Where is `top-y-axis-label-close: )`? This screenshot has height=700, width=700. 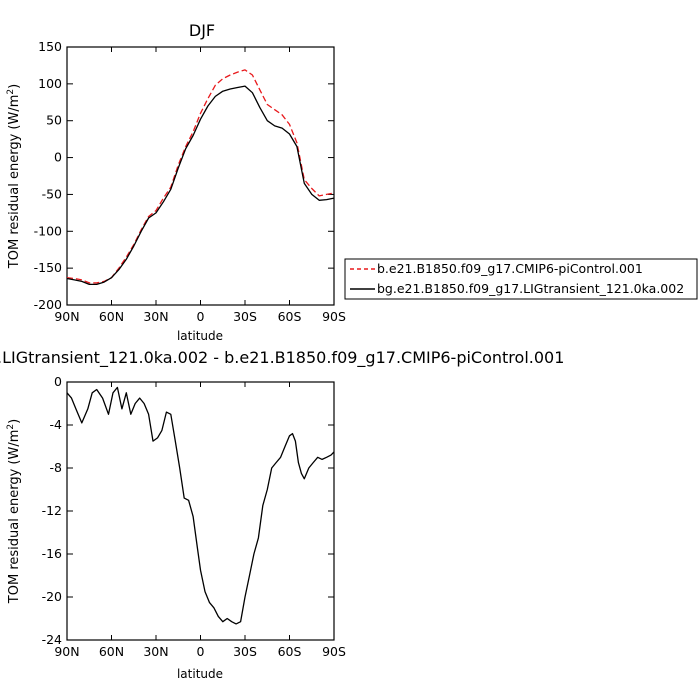 top-y-axis-label-close: ) is located at coordinates (14, 86).